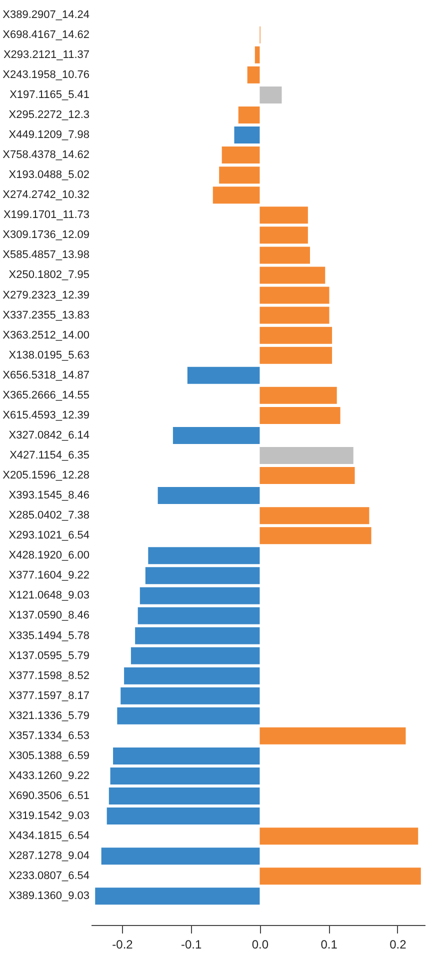 The height and width of the screenshot is (960, 427). What do you see at coordinates (46, 14) in the screenshot?
I see `y-tick-label: X389.2907_14.24` at bounding box center [46, 14].